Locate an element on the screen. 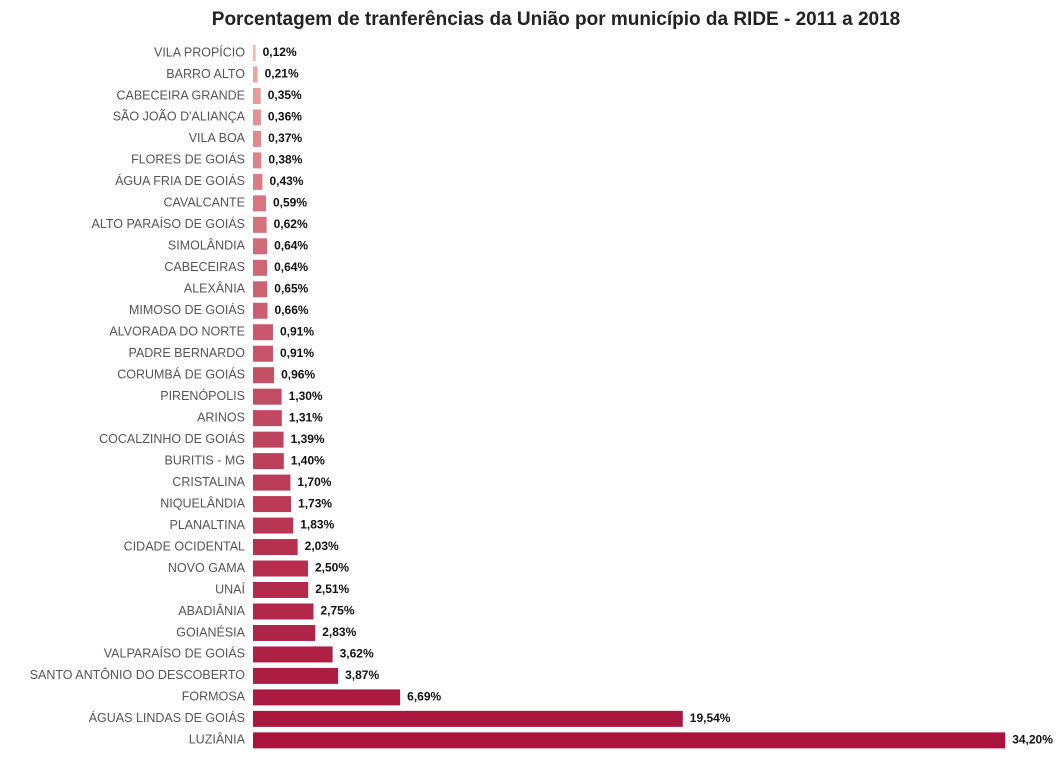 The image size is (1058, 769). y-tick-label: FLORES DE GOIÁS is located at coordinates (188, 159).